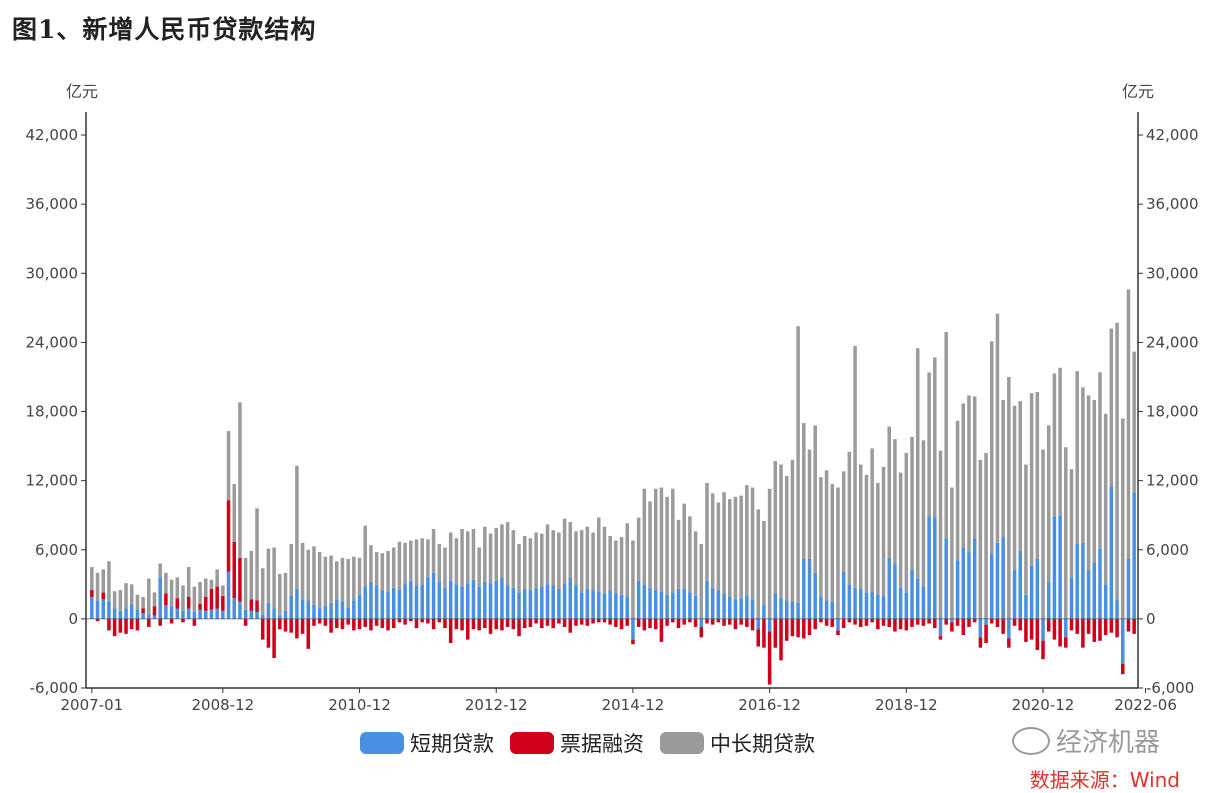  What do you see at coordinates (1172, 481) in the screenshot?
I see `y-tick-label-right: 12,000` at bounding box center [1172, 481].